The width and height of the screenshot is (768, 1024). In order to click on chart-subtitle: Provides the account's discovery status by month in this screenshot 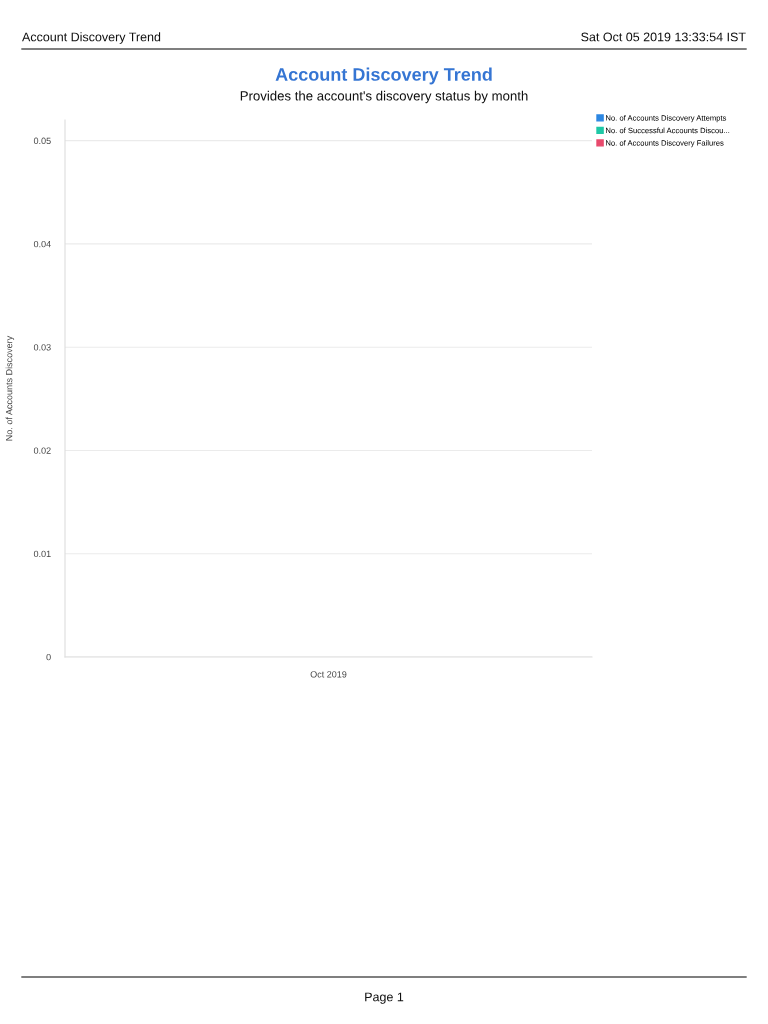, I will do `click(384, 97)`.